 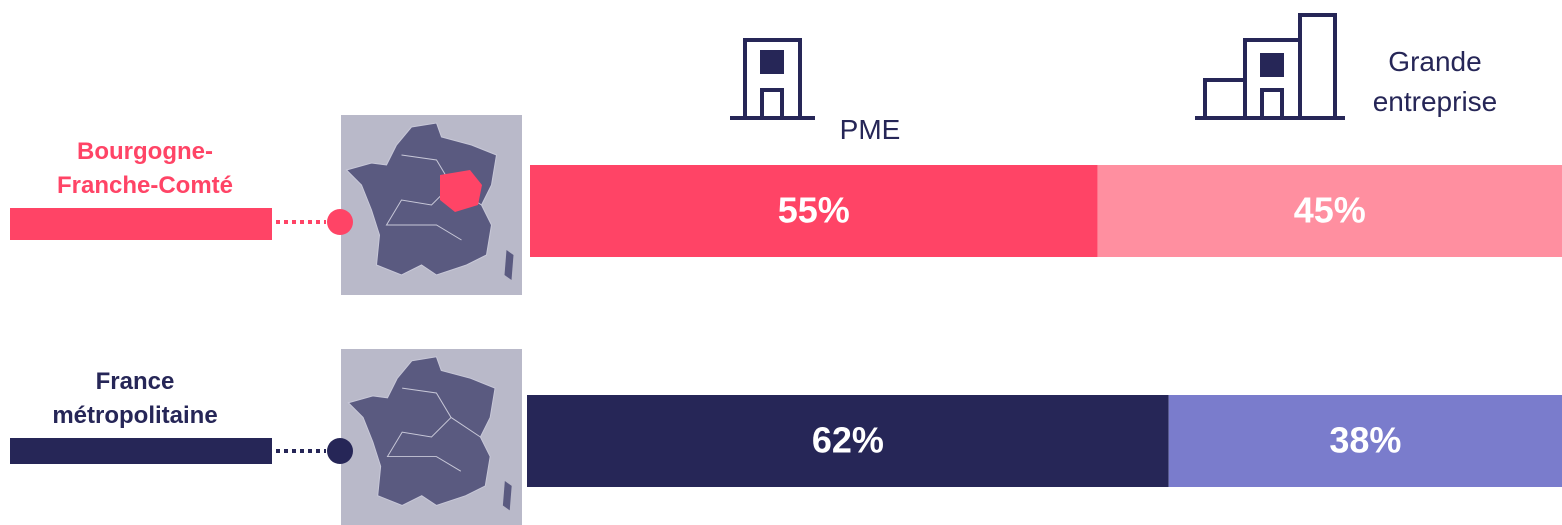 I want to click on category-label: Bourgogne-Franche-Comté, so click(x=145, y=168).